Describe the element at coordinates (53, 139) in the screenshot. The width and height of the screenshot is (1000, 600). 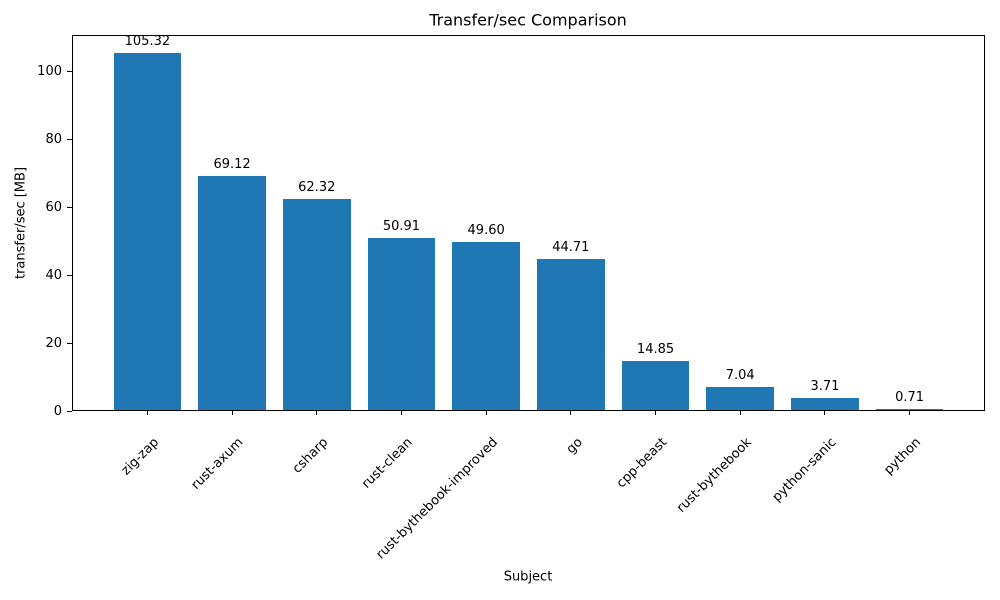
I see `y-tick-label: 80` at that location.